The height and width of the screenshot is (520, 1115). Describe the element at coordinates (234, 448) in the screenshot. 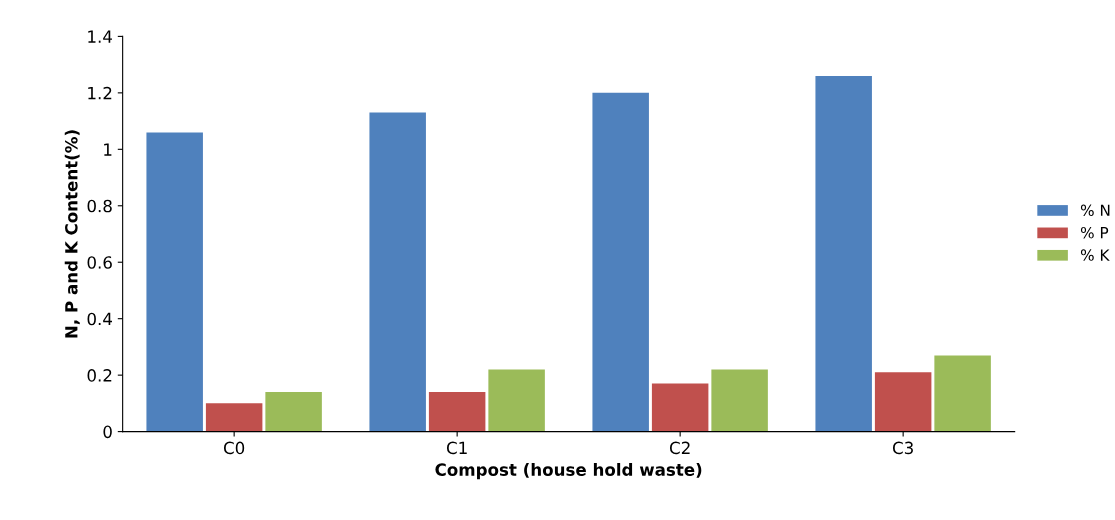

I see `x-tick-label: C0` at that location.